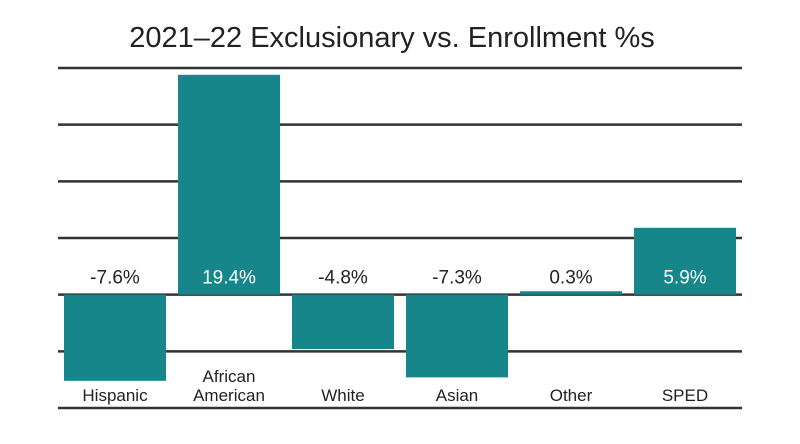 This screenshot has width=800, height=444. Describe the element at coordinates (684, 278) in the screenshot. I see `data-label: 5.9%` at that location.